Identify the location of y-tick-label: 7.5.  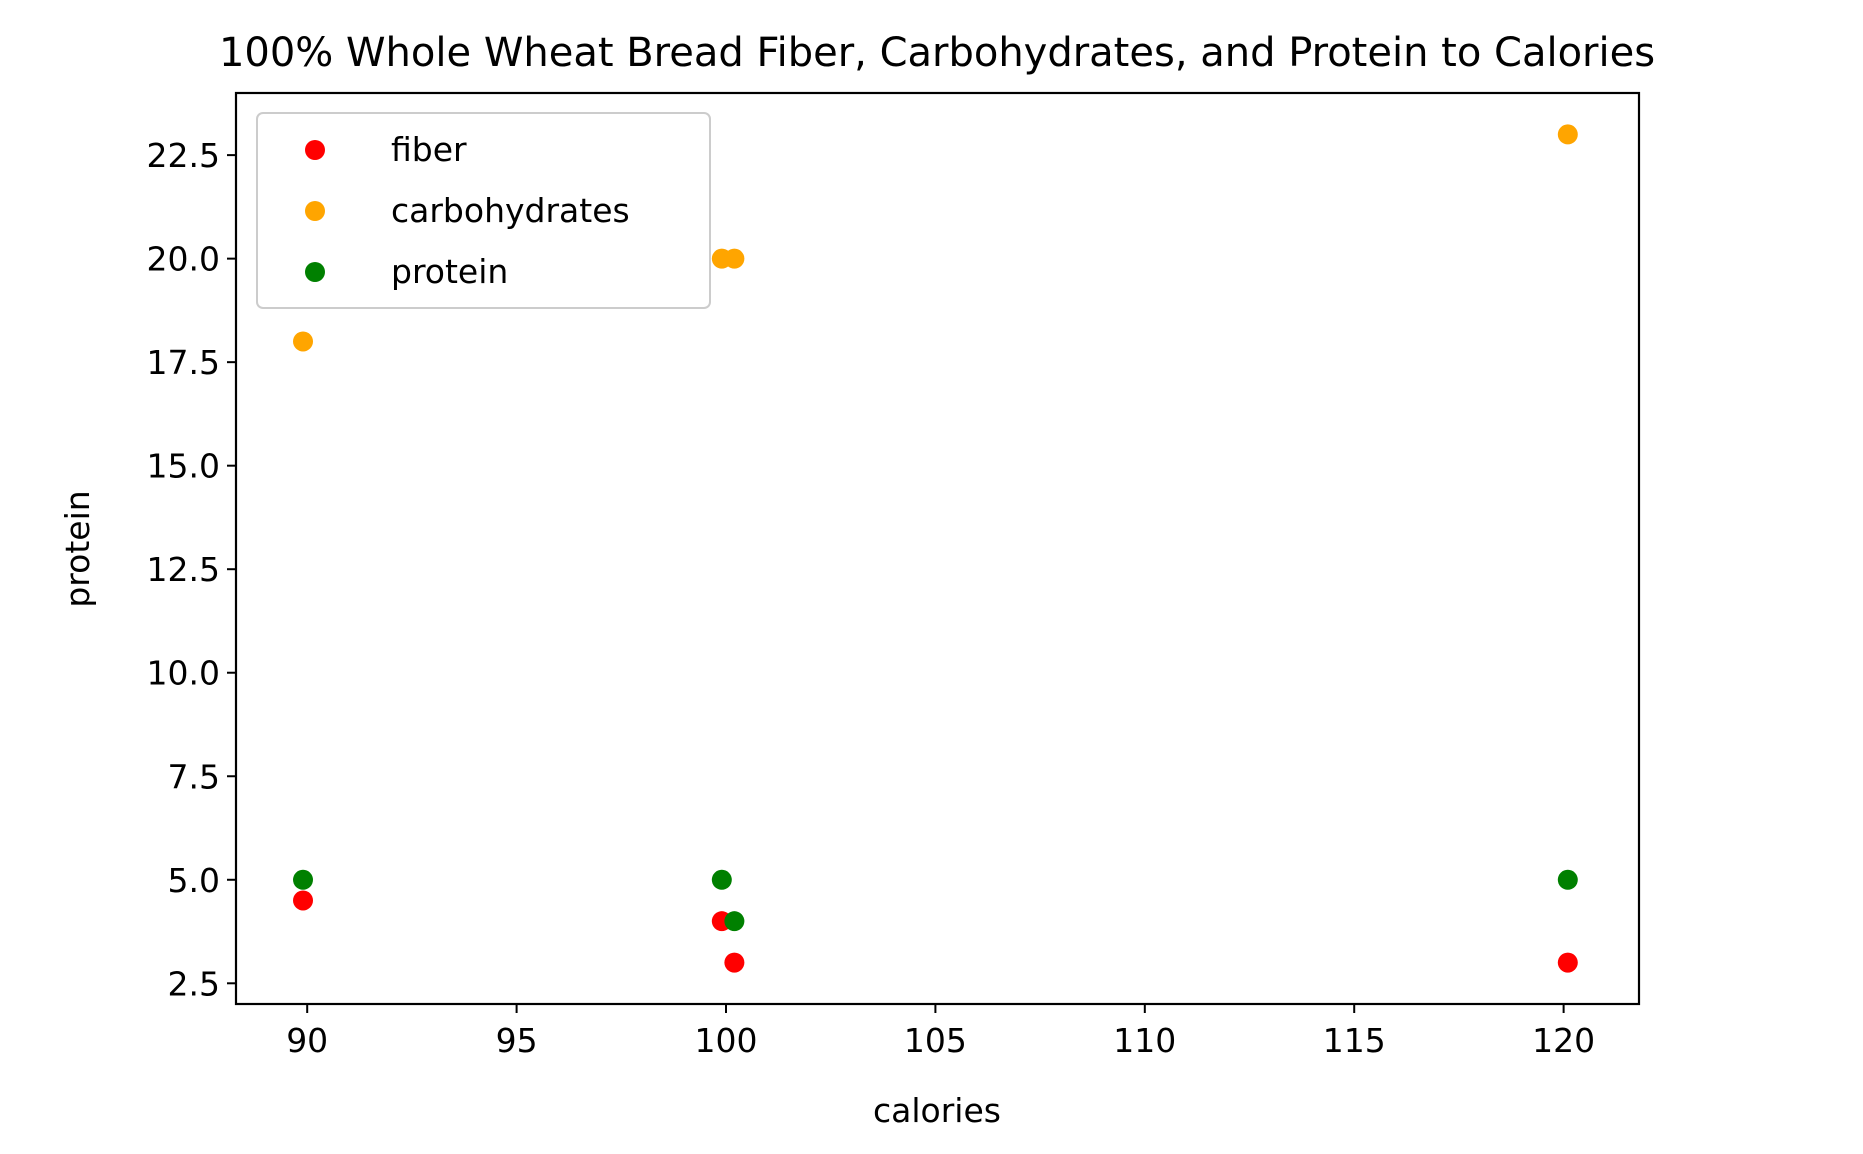
(194, 776).